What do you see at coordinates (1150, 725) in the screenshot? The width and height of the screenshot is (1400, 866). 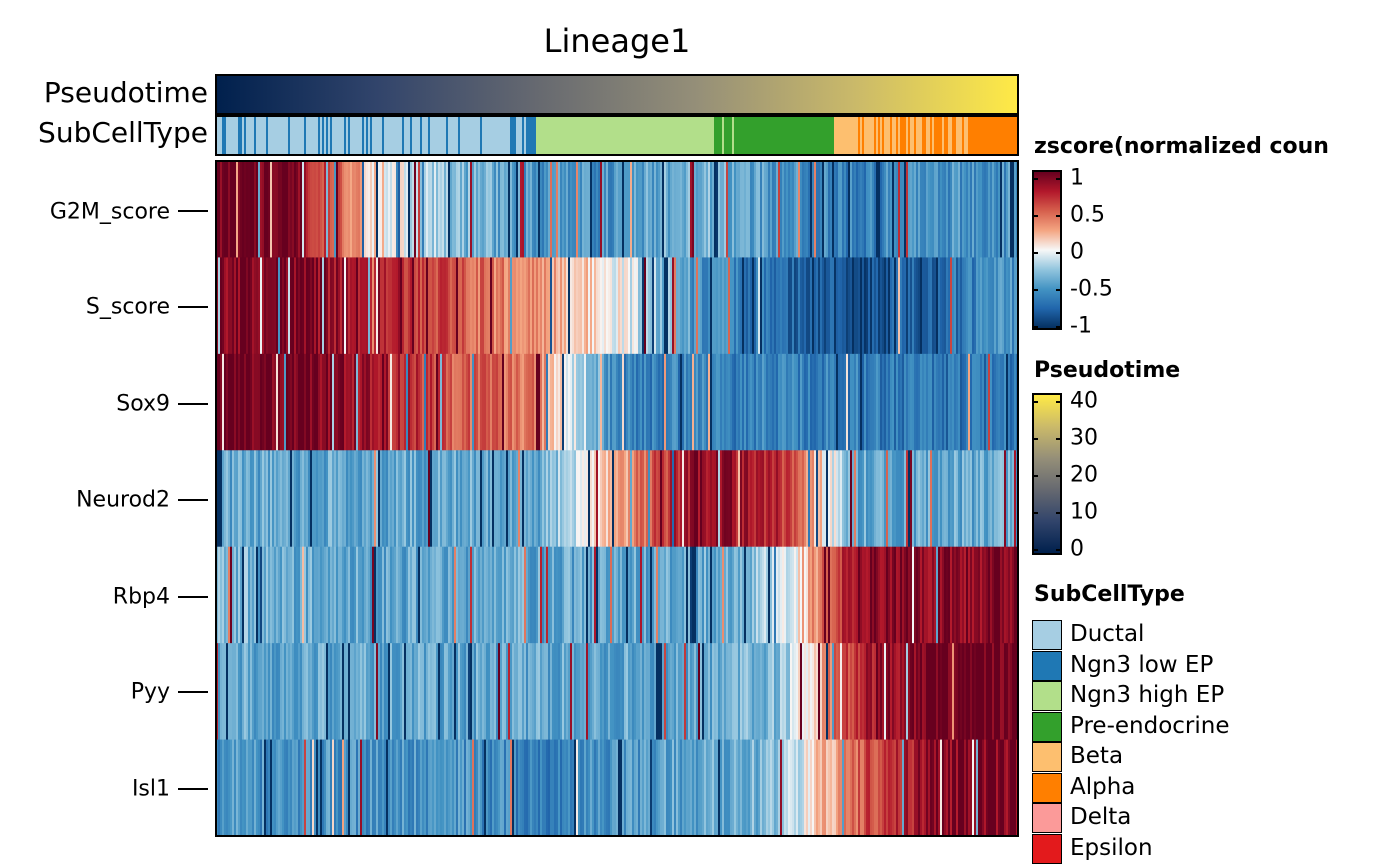 I see `legend-label: Pre-endocrine` at bounding box center [1150, 725].